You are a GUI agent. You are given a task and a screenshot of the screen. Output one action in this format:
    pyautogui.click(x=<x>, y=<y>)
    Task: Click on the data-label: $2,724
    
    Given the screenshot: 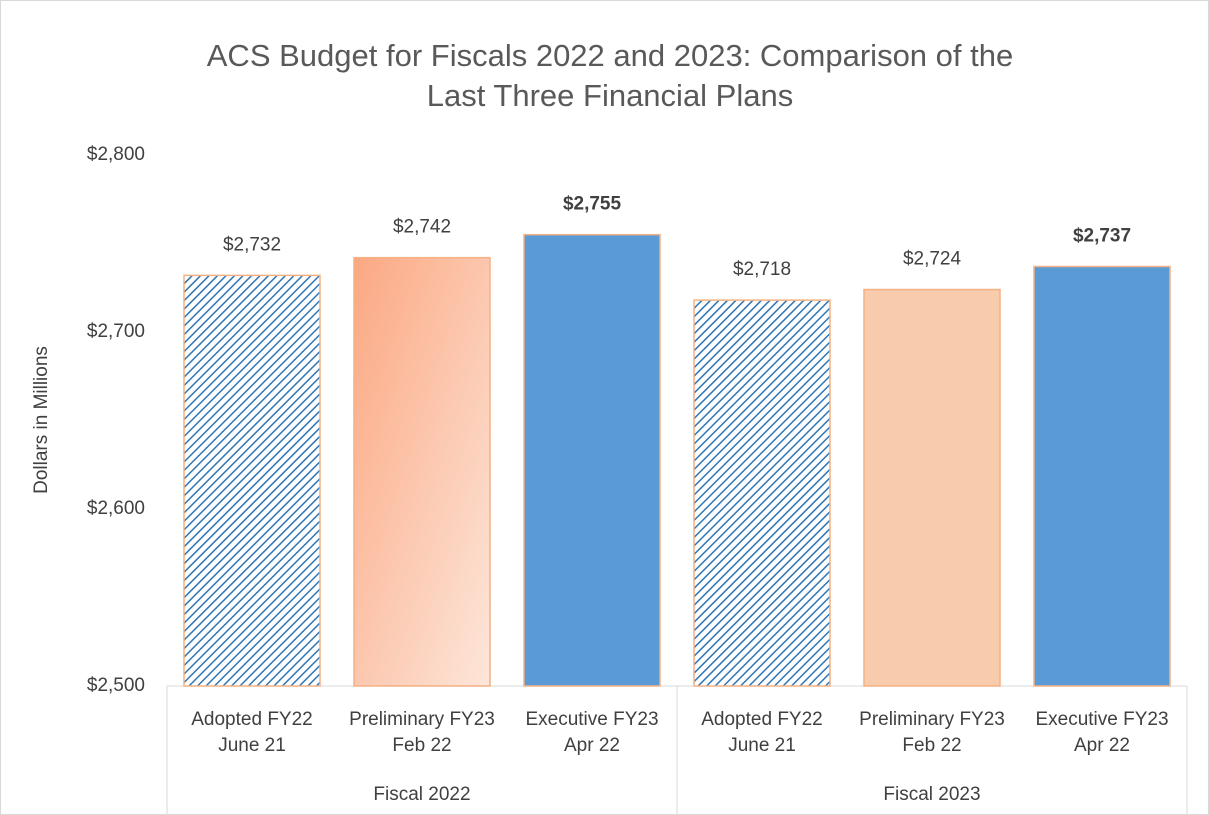 What is the action you would take?
    pyautogui.click(x=932, y=259)
    